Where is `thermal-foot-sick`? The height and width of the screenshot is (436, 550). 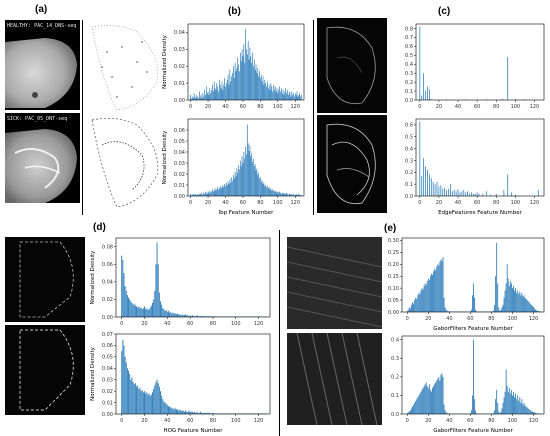 thermal-foot-sick is located at coordinates (41, 166).